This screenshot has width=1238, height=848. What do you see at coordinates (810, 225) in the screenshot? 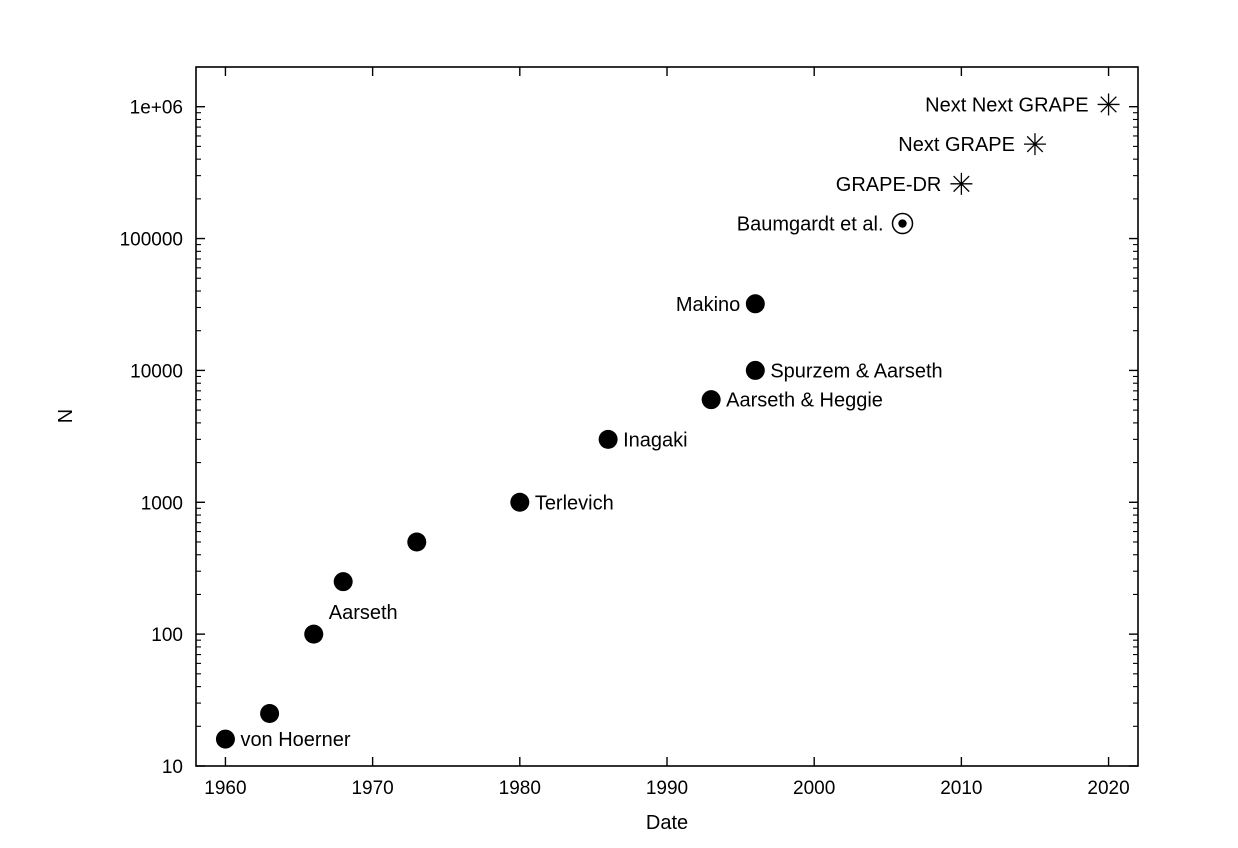
I see `data-point-label: Baumgardt et al.` at bounding box center [810, 225].